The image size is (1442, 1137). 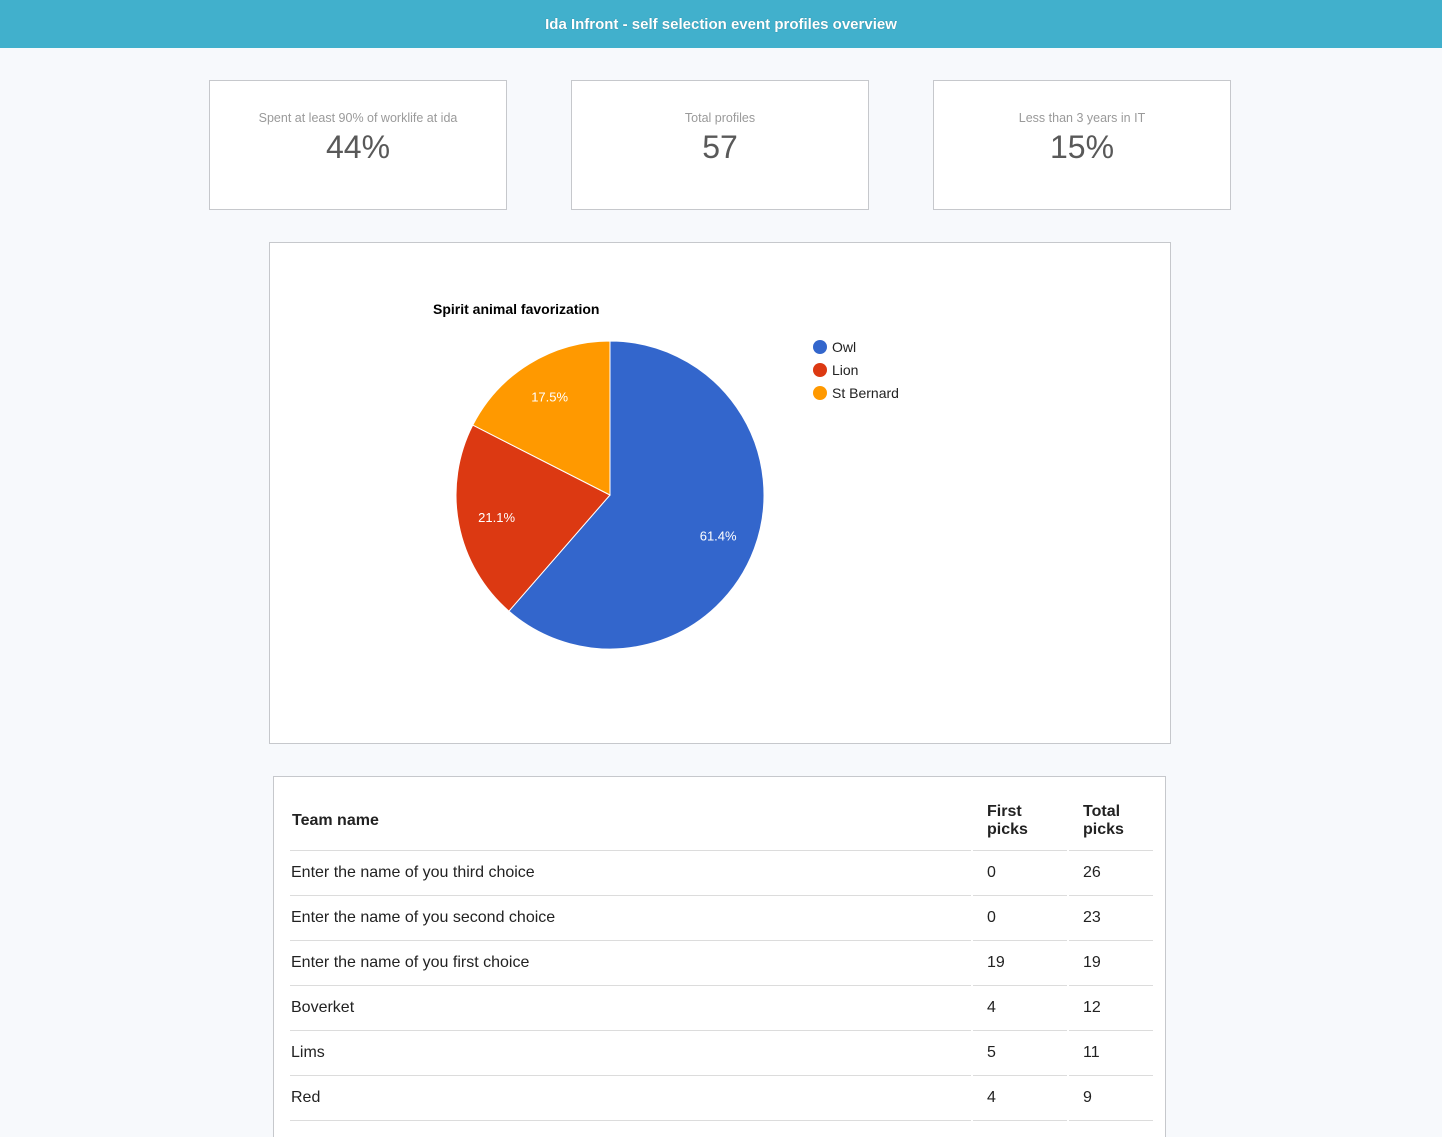 I want to click on total-picks-cell: 26, so click(x=1111, y=873).